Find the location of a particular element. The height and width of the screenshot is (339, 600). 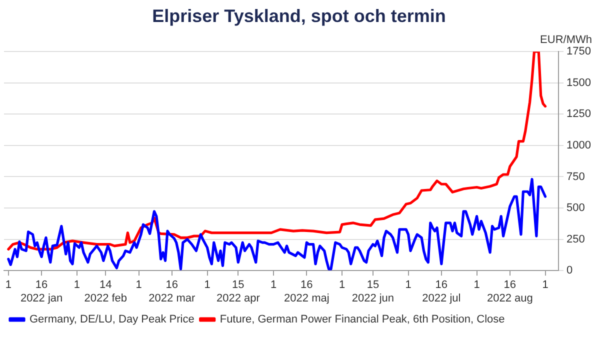

x-tick-label: 16 2022 jul is located at coordinates (441, 291).